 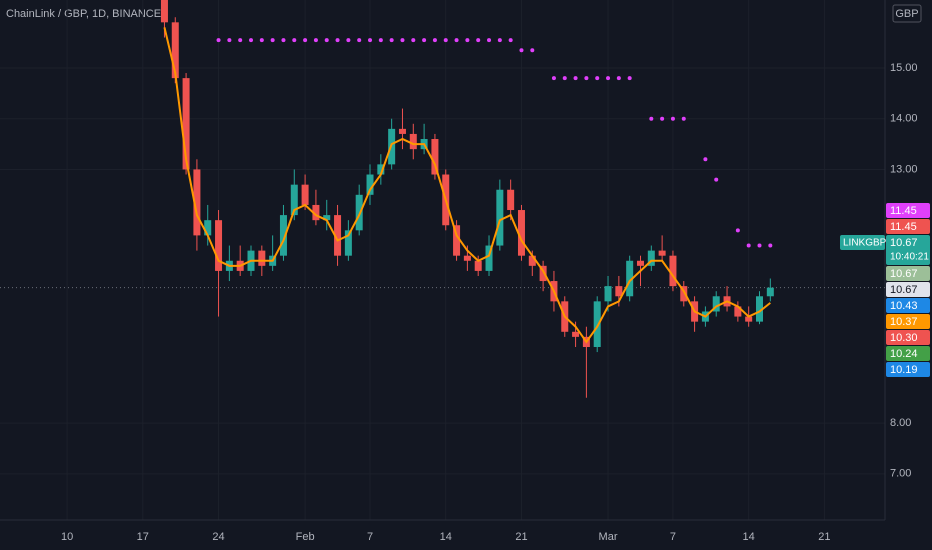 I want to click on price-label: 10.67, so click(x=908, y=273).